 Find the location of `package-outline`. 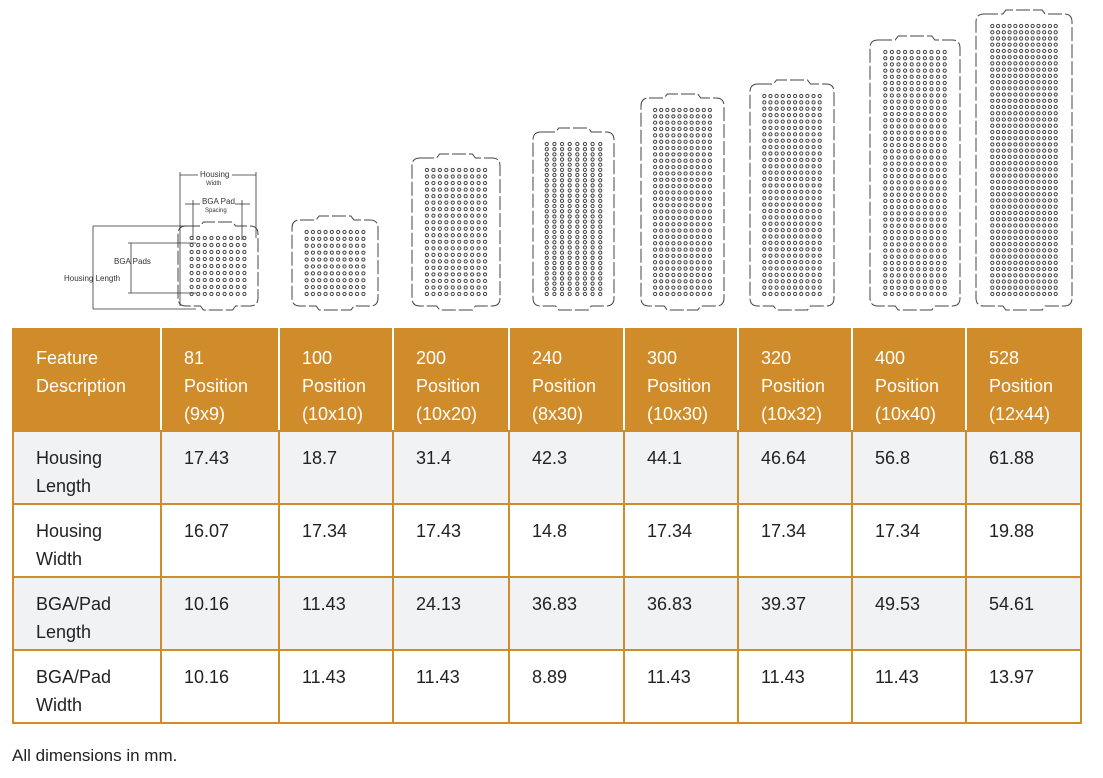

package-outline is located at coordinates (1024, 160).